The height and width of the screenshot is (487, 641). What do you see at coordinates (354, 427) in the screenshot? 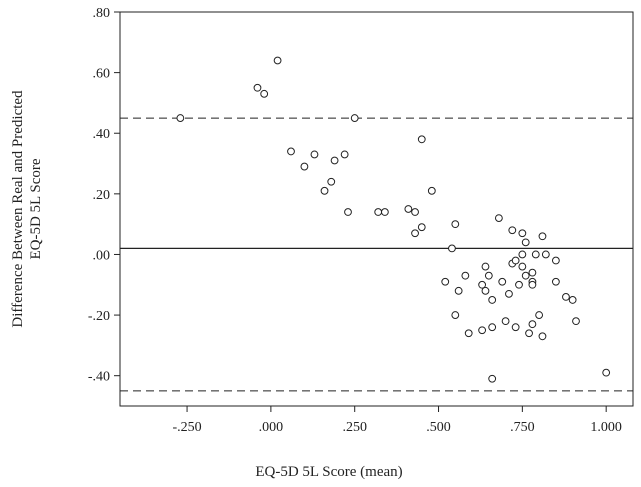
I see `x-tick-label: .250` at bounding box center [354, 427].